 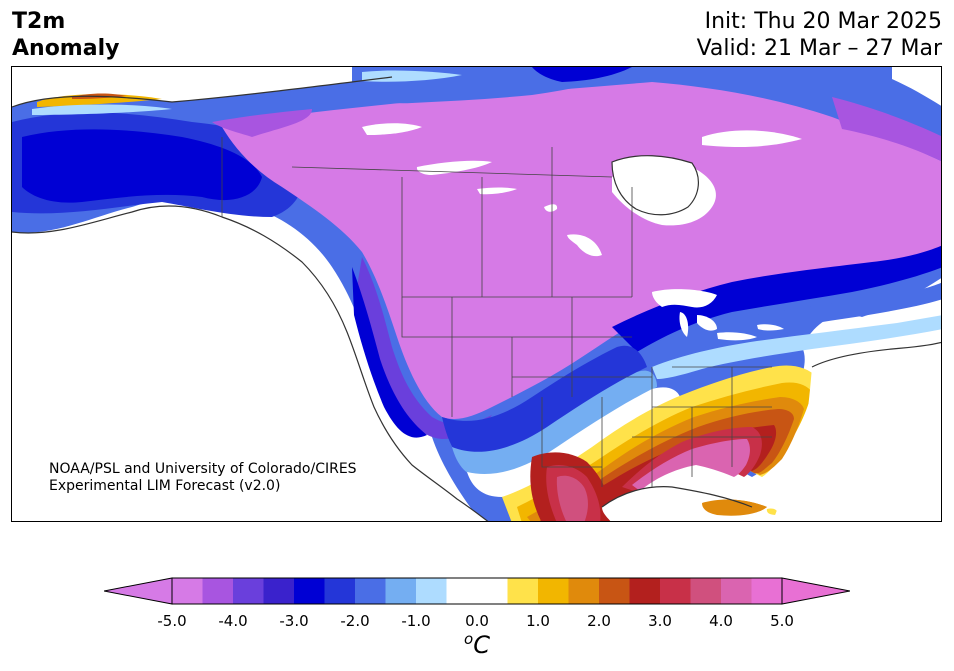 What do you see at coordinates (819, 48) in the screenshot?
I see `valid-range: Valid: 21 Mar – 27 Mar` at bounding box center [819, 48].